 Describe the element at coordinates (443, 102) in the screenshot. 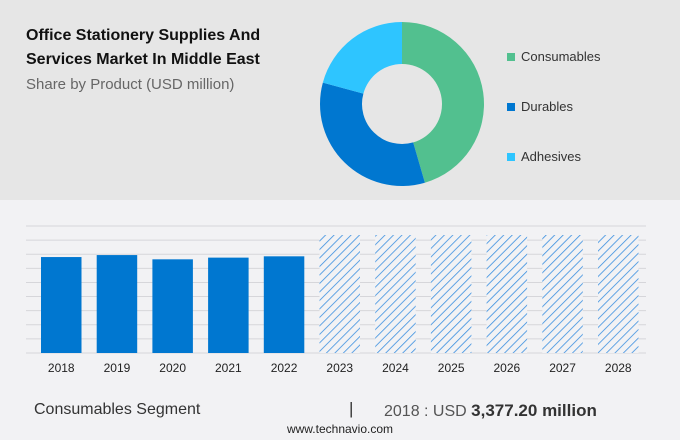

I see `donut-slice-consumables` at that location.